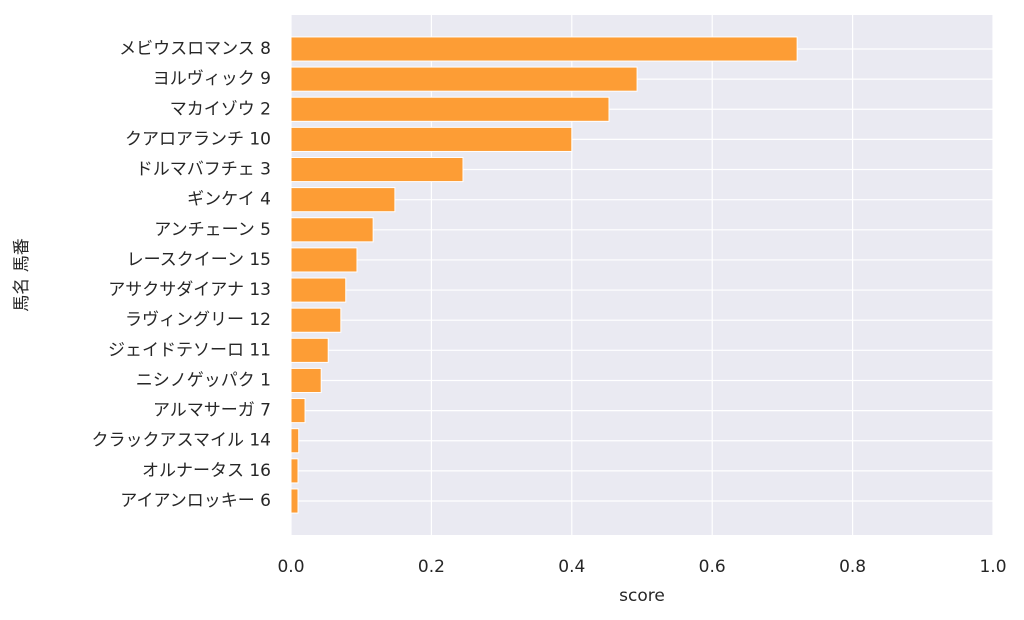  Describe the element at coordinates (195, 501) in the screenshot. I see `y-tick-label: アイアンロッキー 6` at that location.